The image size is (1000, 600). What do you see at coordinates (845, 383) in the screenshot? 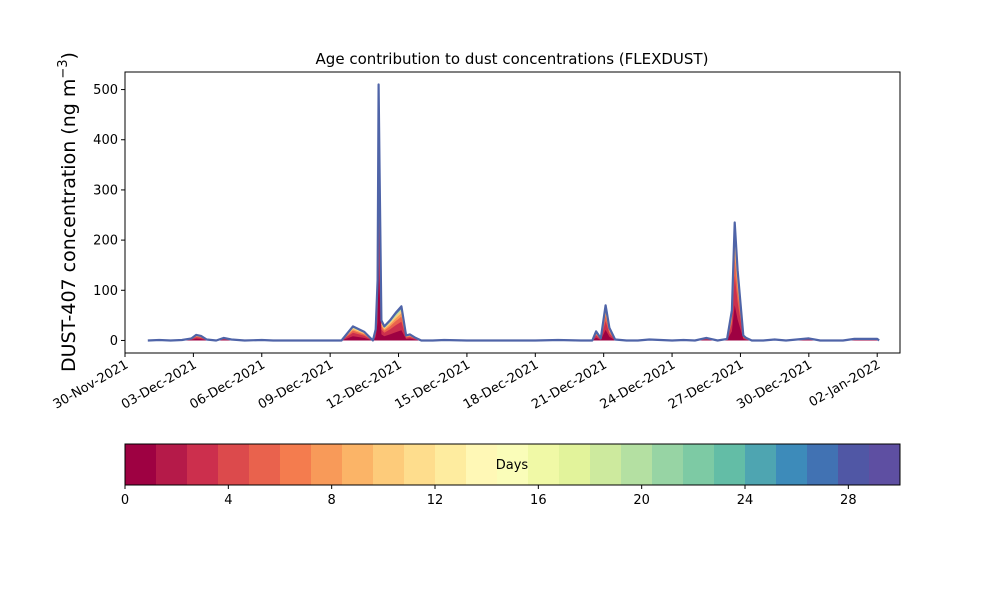
I see `x-tick-label: 02-Jan-2022` at bounding box center [845, 383].